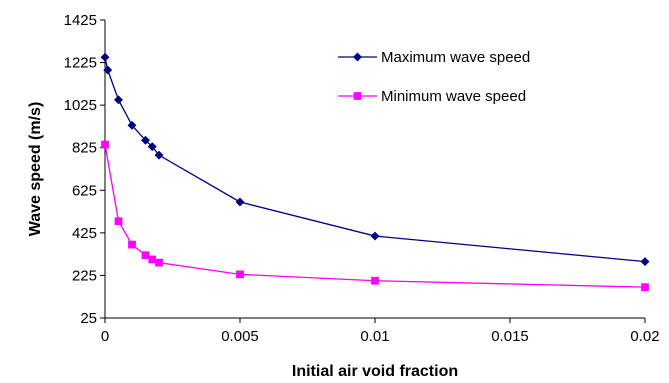 The height and width of the screenshot is (383, 669). I want to click on y-tick-label: 225, so click(84, 275).